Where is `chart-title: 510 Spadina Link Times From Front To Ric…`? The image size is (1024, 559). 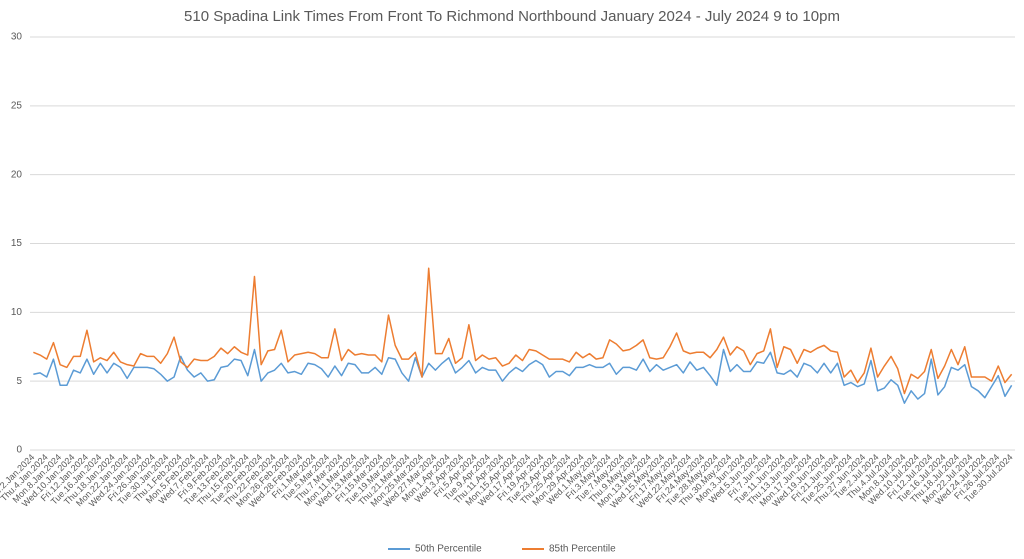
chart-title: 510 Spadina Link Times From Front To Ric… is located at coordinates (512, 16).